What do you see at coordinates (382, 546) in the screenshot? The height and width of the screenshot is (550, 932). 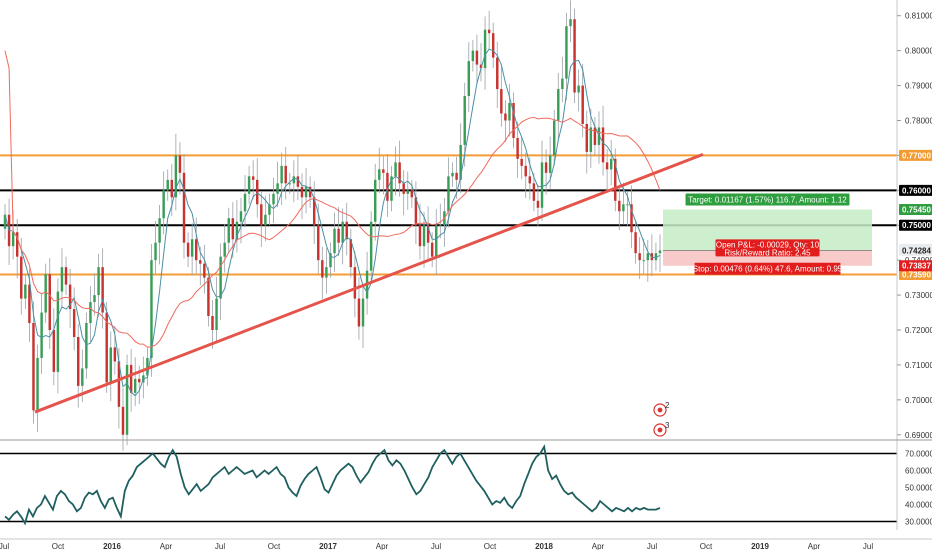 I see `time-axis-label: Apr` at bounding box center [382, 546].